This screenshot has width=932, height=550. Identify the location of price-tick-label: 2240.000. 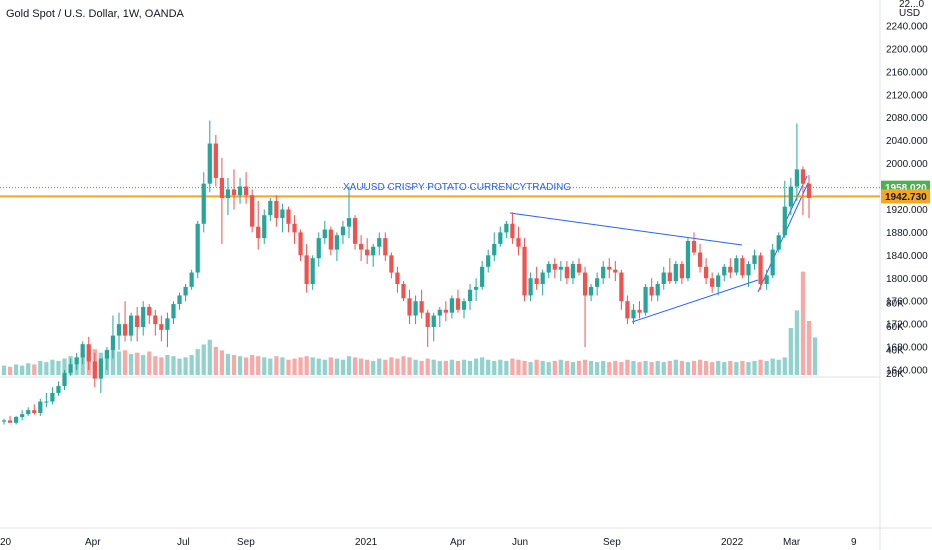
(907, 27).